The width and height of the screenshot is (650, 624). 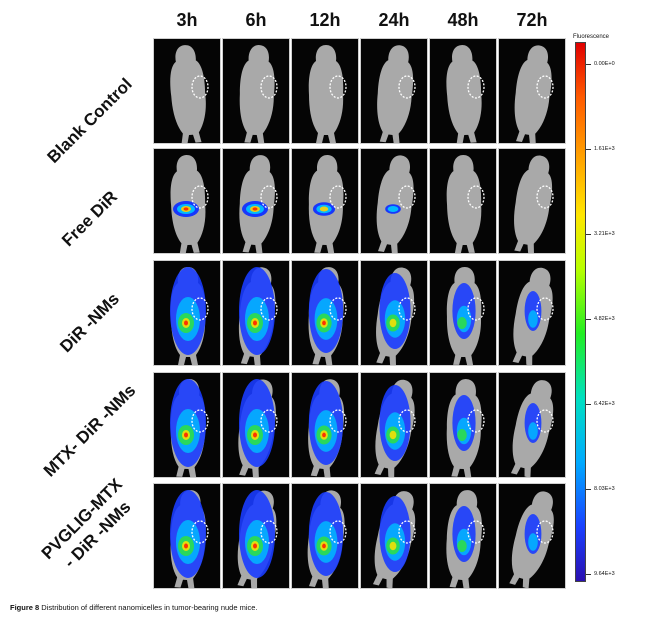 What do you see at coordinates (394, 20) in the screenshot?
I see `time-label-24h: 24h` at bounding box center [394, 20].